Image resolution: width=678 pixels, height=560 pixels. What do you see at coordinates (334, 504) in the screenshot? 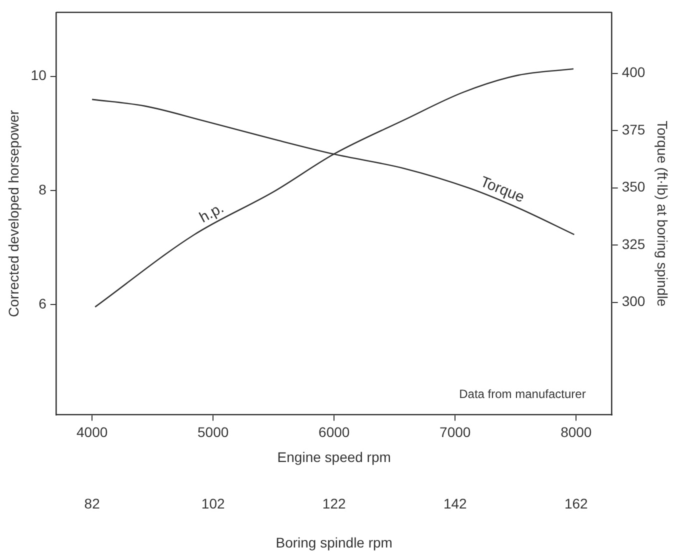
I see `x2-tick-label: 122` at bounding box center [334, 504].